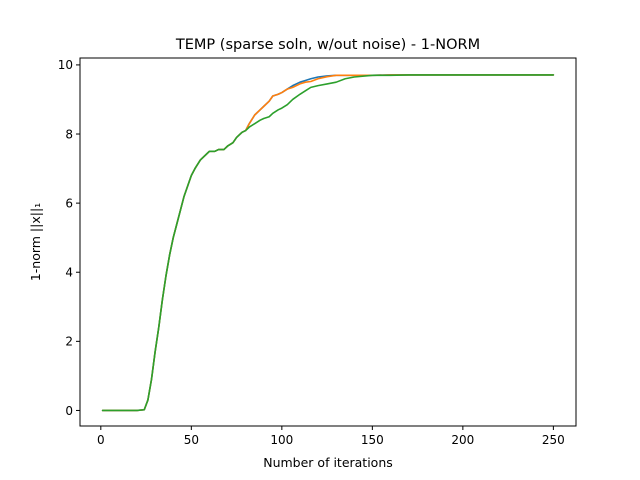 The width and height of the screenshot is (640, 480). What do you see at coordinates (101, 440) in the screenshot?
I see `x-tick-label: 0` at bounding box center [101, 440].